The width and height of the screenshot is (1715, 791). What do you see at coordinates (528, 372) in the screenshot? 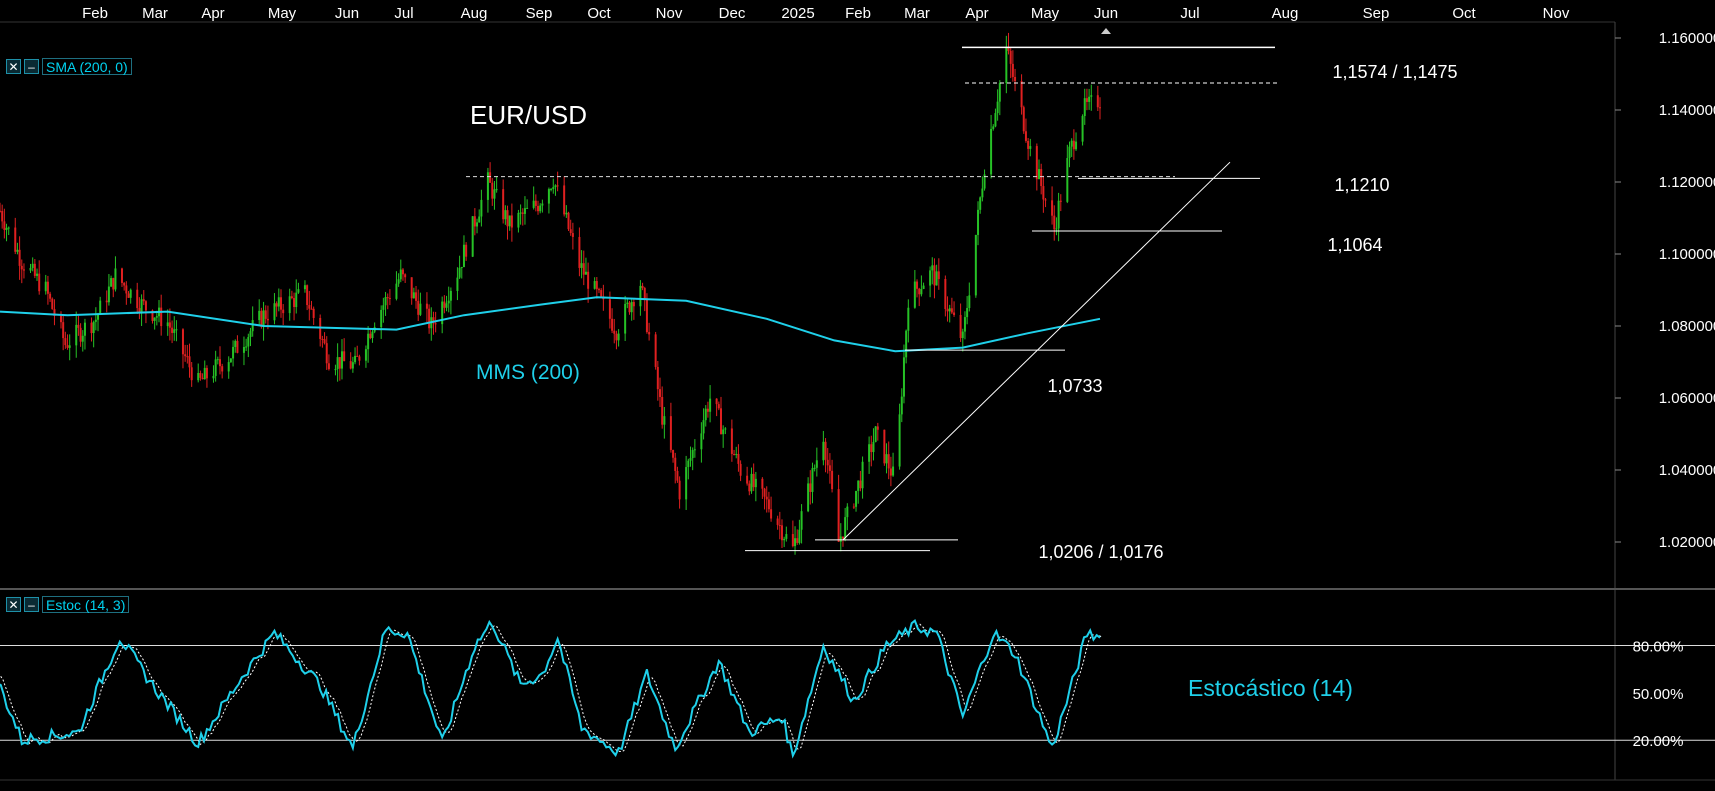
I see `sma-series-label: MMS (200)` at bounding box center [528, 372].